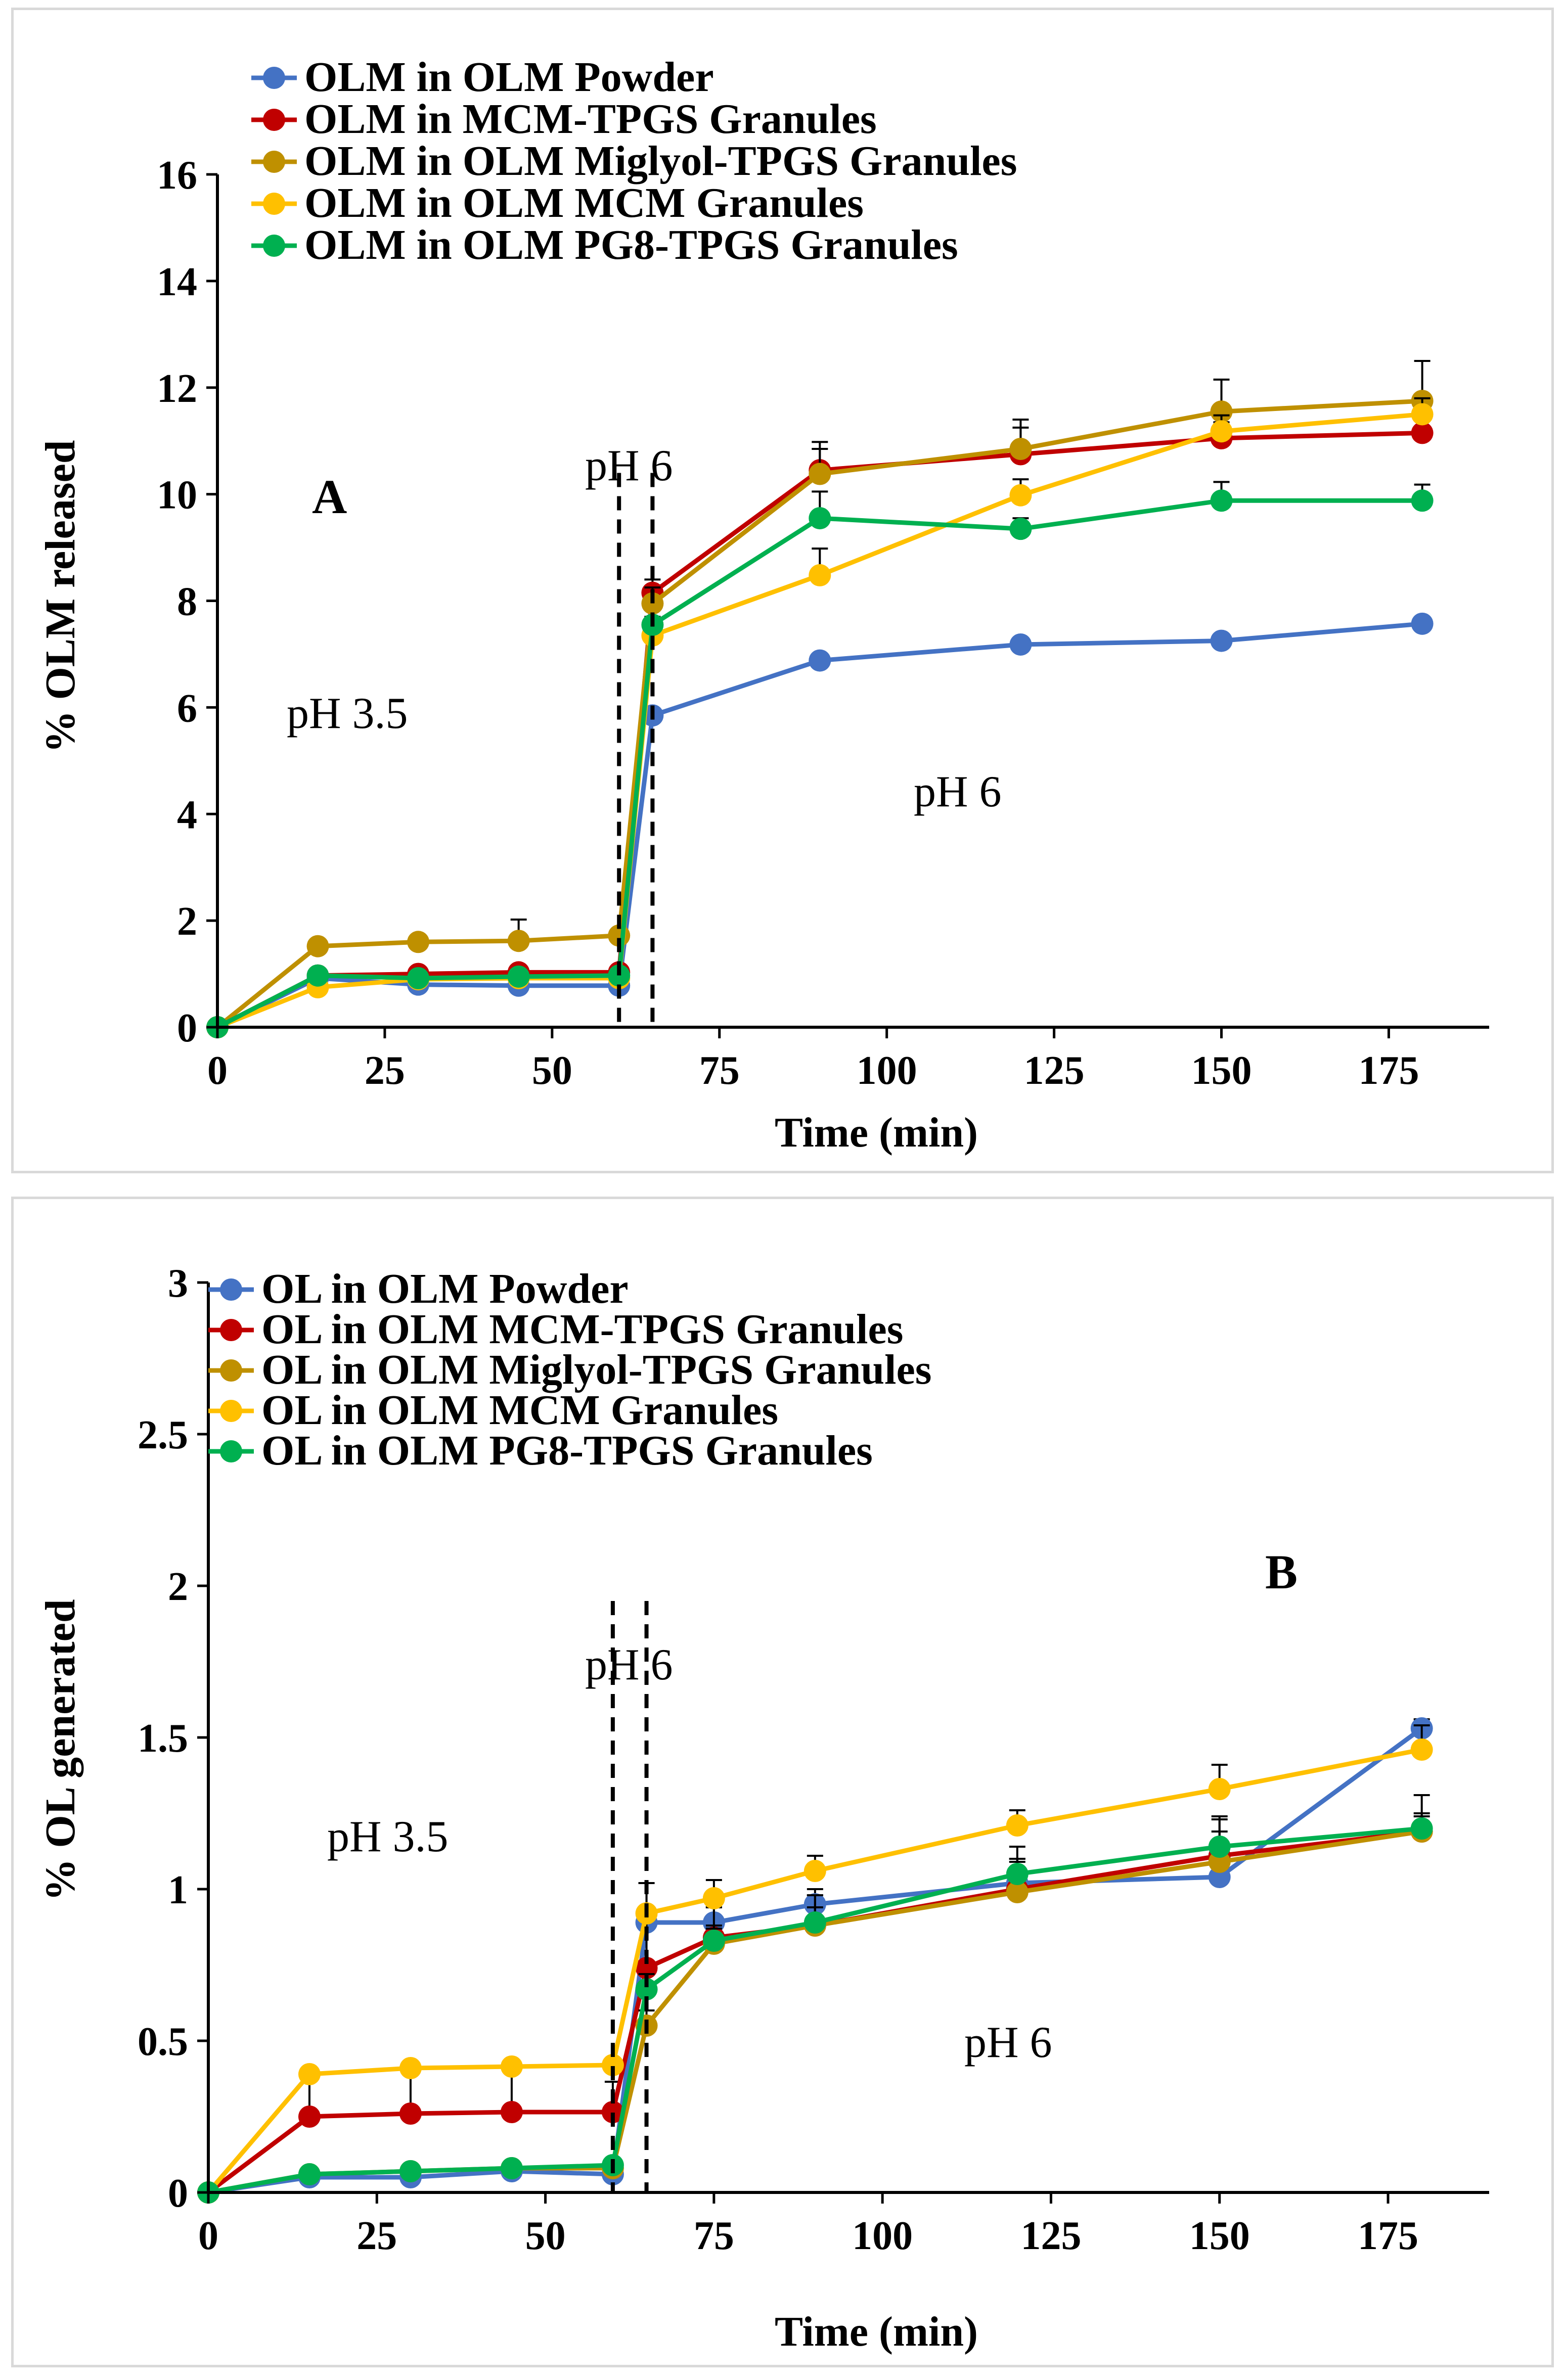 Image resolution: width=1564 pixels, height=2380 pixels. Describe the element at coordinates (217, 1070) in the screenshot. I see `x-tick-label: 0` at that location.